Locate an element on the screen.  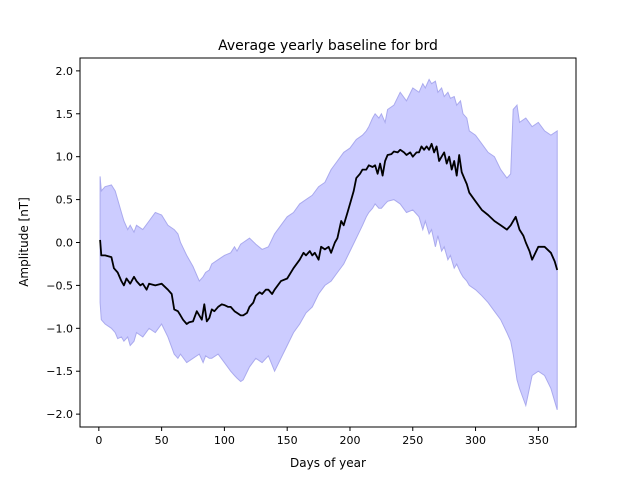
x-axis-label: Days of year is located at coordinates (328, 463).